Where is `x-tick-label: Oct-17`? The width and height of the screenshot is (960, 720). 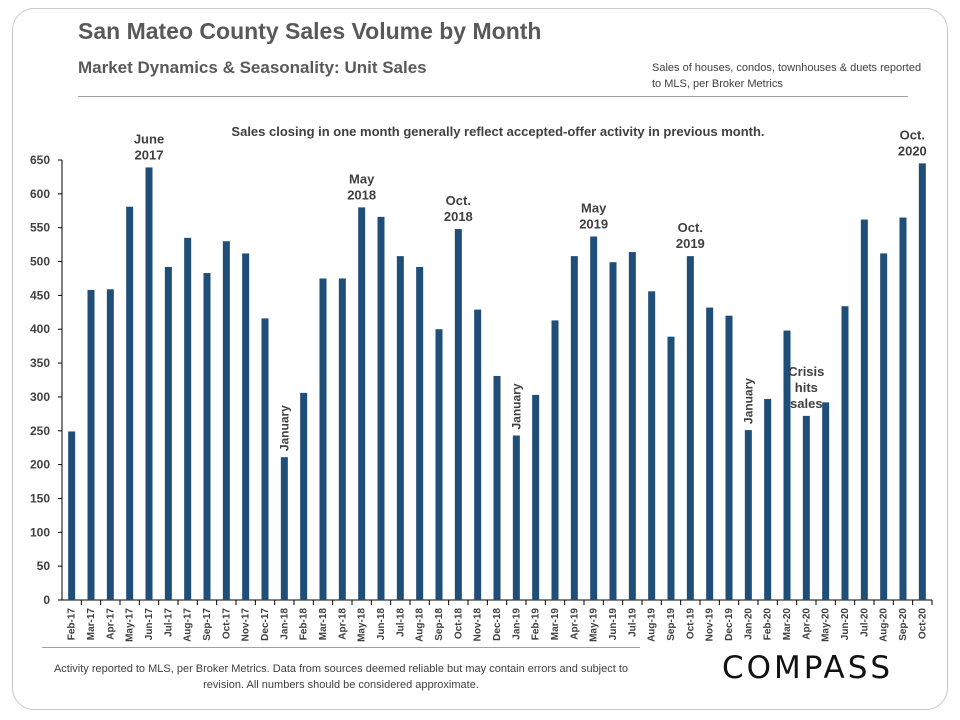 x-tick-label: Oct-17 is located at coordinates (226, 624).